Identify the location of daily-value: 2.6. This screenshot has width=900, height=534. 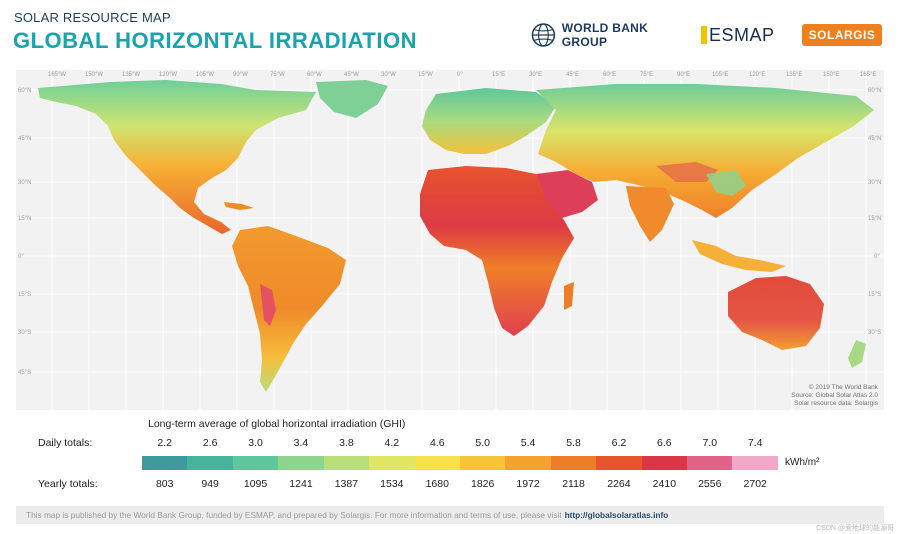
(210, 443).